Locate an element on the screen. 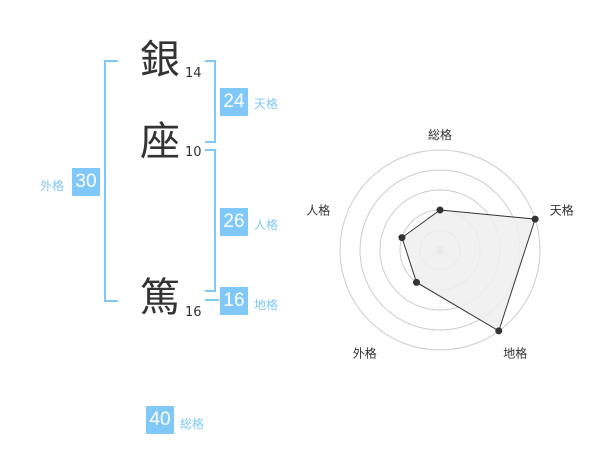 The height and width of the screenshot is (470, 600). gaikaku-label: 外格 is located at coordinates (52, 186).